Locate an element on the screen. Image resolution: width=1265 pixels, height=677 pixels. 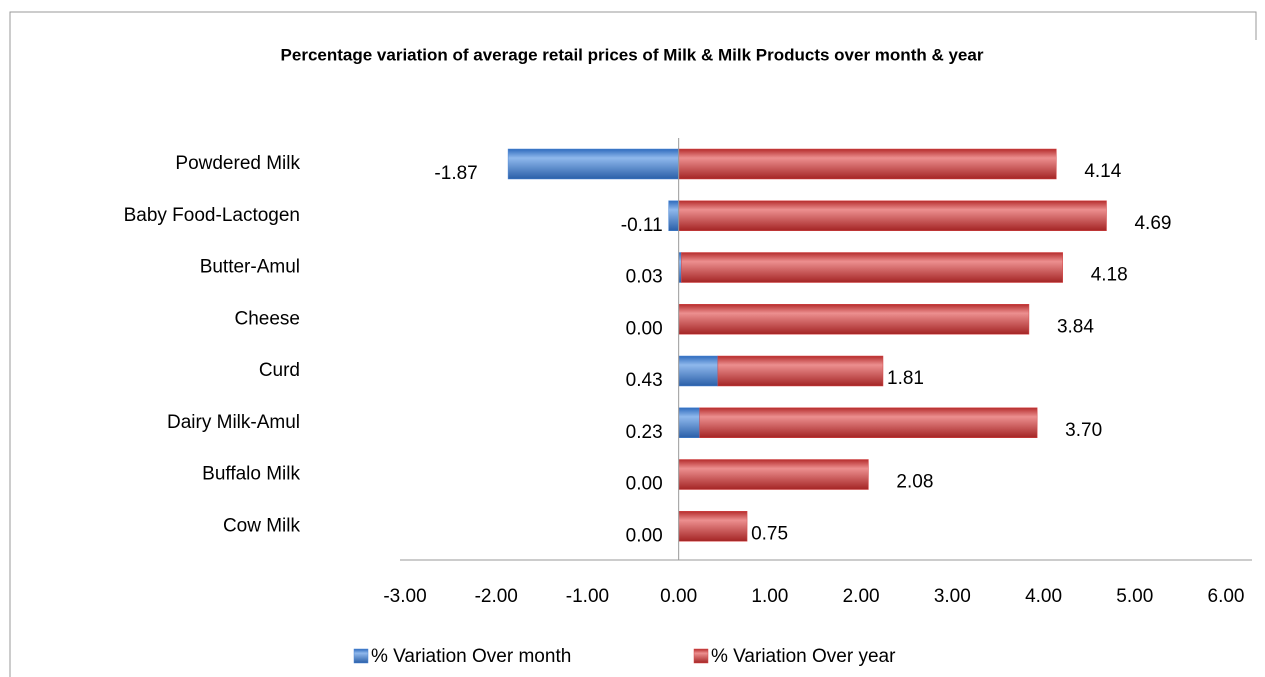
x-tick-label: 0.00 is located at coordinates (678, 596).